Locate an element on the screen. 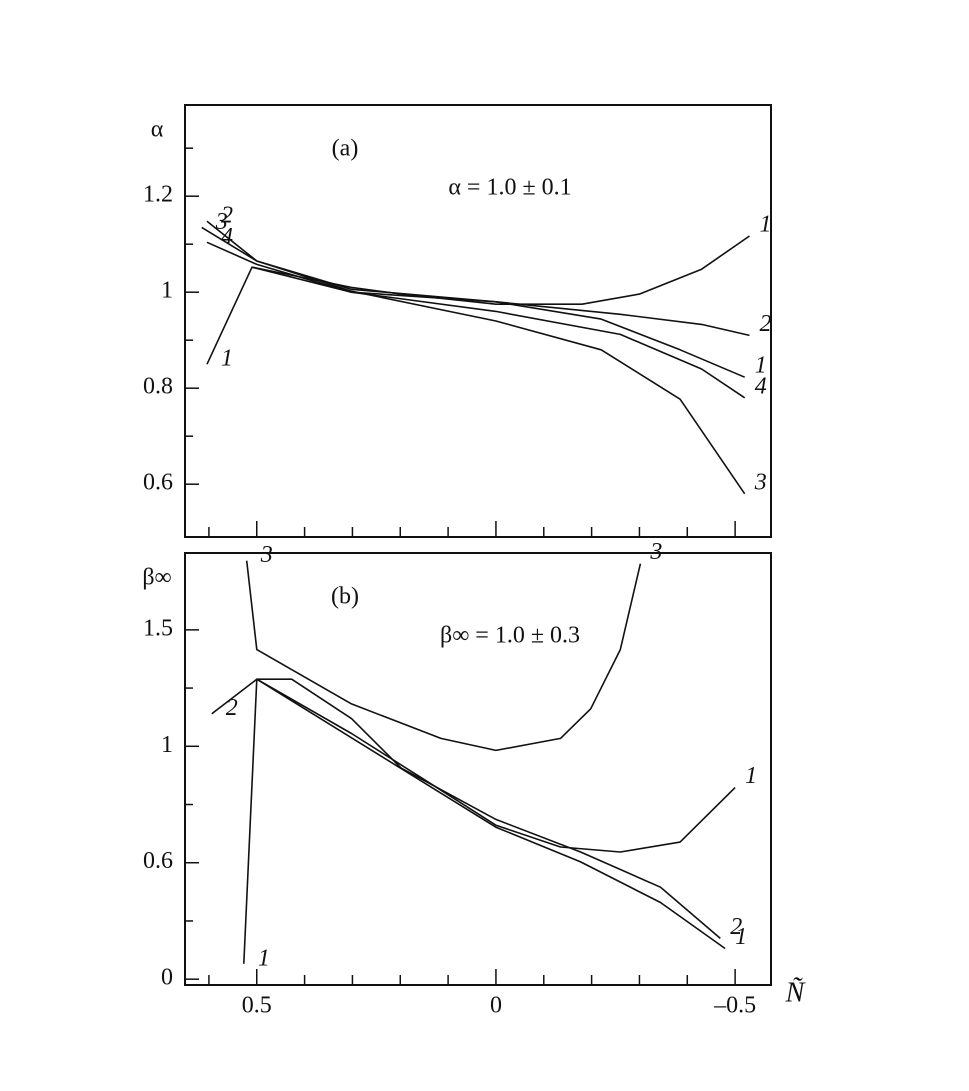 This screenshot has width=969, height=1091. x-axis-label: Ñ is located at coordinates (795, 992).